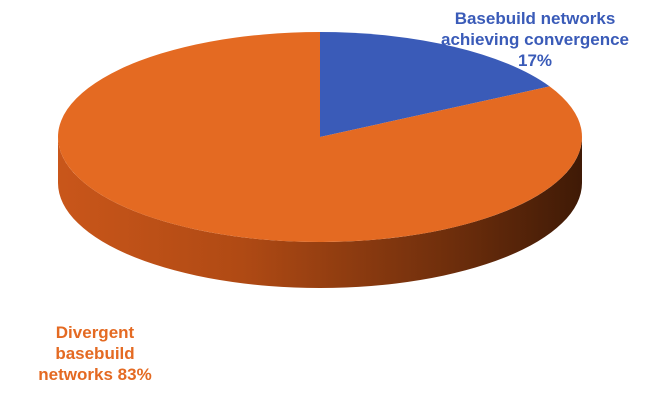  I want to click on value-label: 17%, so click(535, 60).